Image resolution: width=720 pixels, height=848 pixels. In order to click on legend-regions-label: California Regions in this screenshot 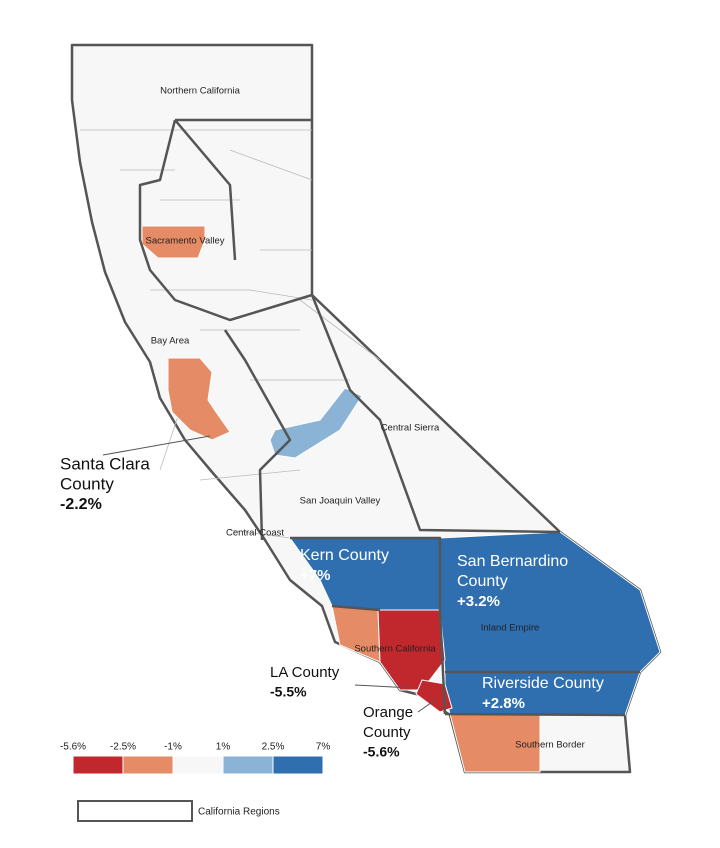, I will do `click(239, 812)`.